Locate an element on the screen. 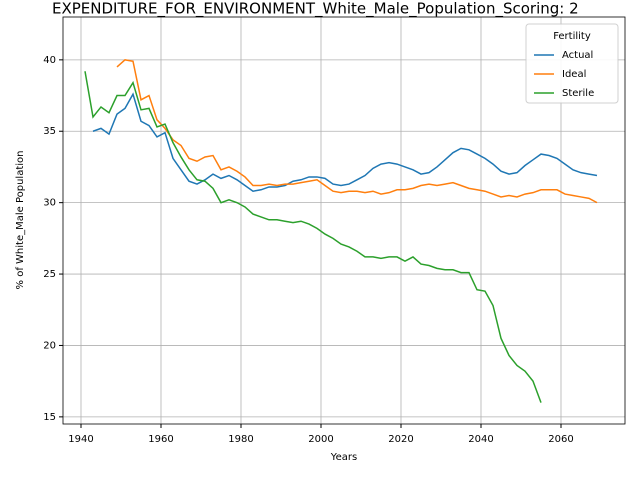 Image resolution: width=640 pixels, height=480 pixels. y-tick-label: 35 is located at coordinates (49, 131).